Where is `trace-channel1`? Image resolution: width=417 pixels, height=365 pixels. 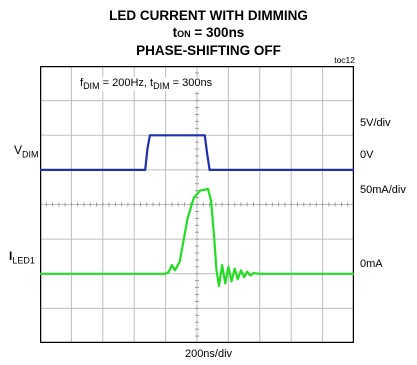
trace-channel1 is located at coordinates (197, 152).